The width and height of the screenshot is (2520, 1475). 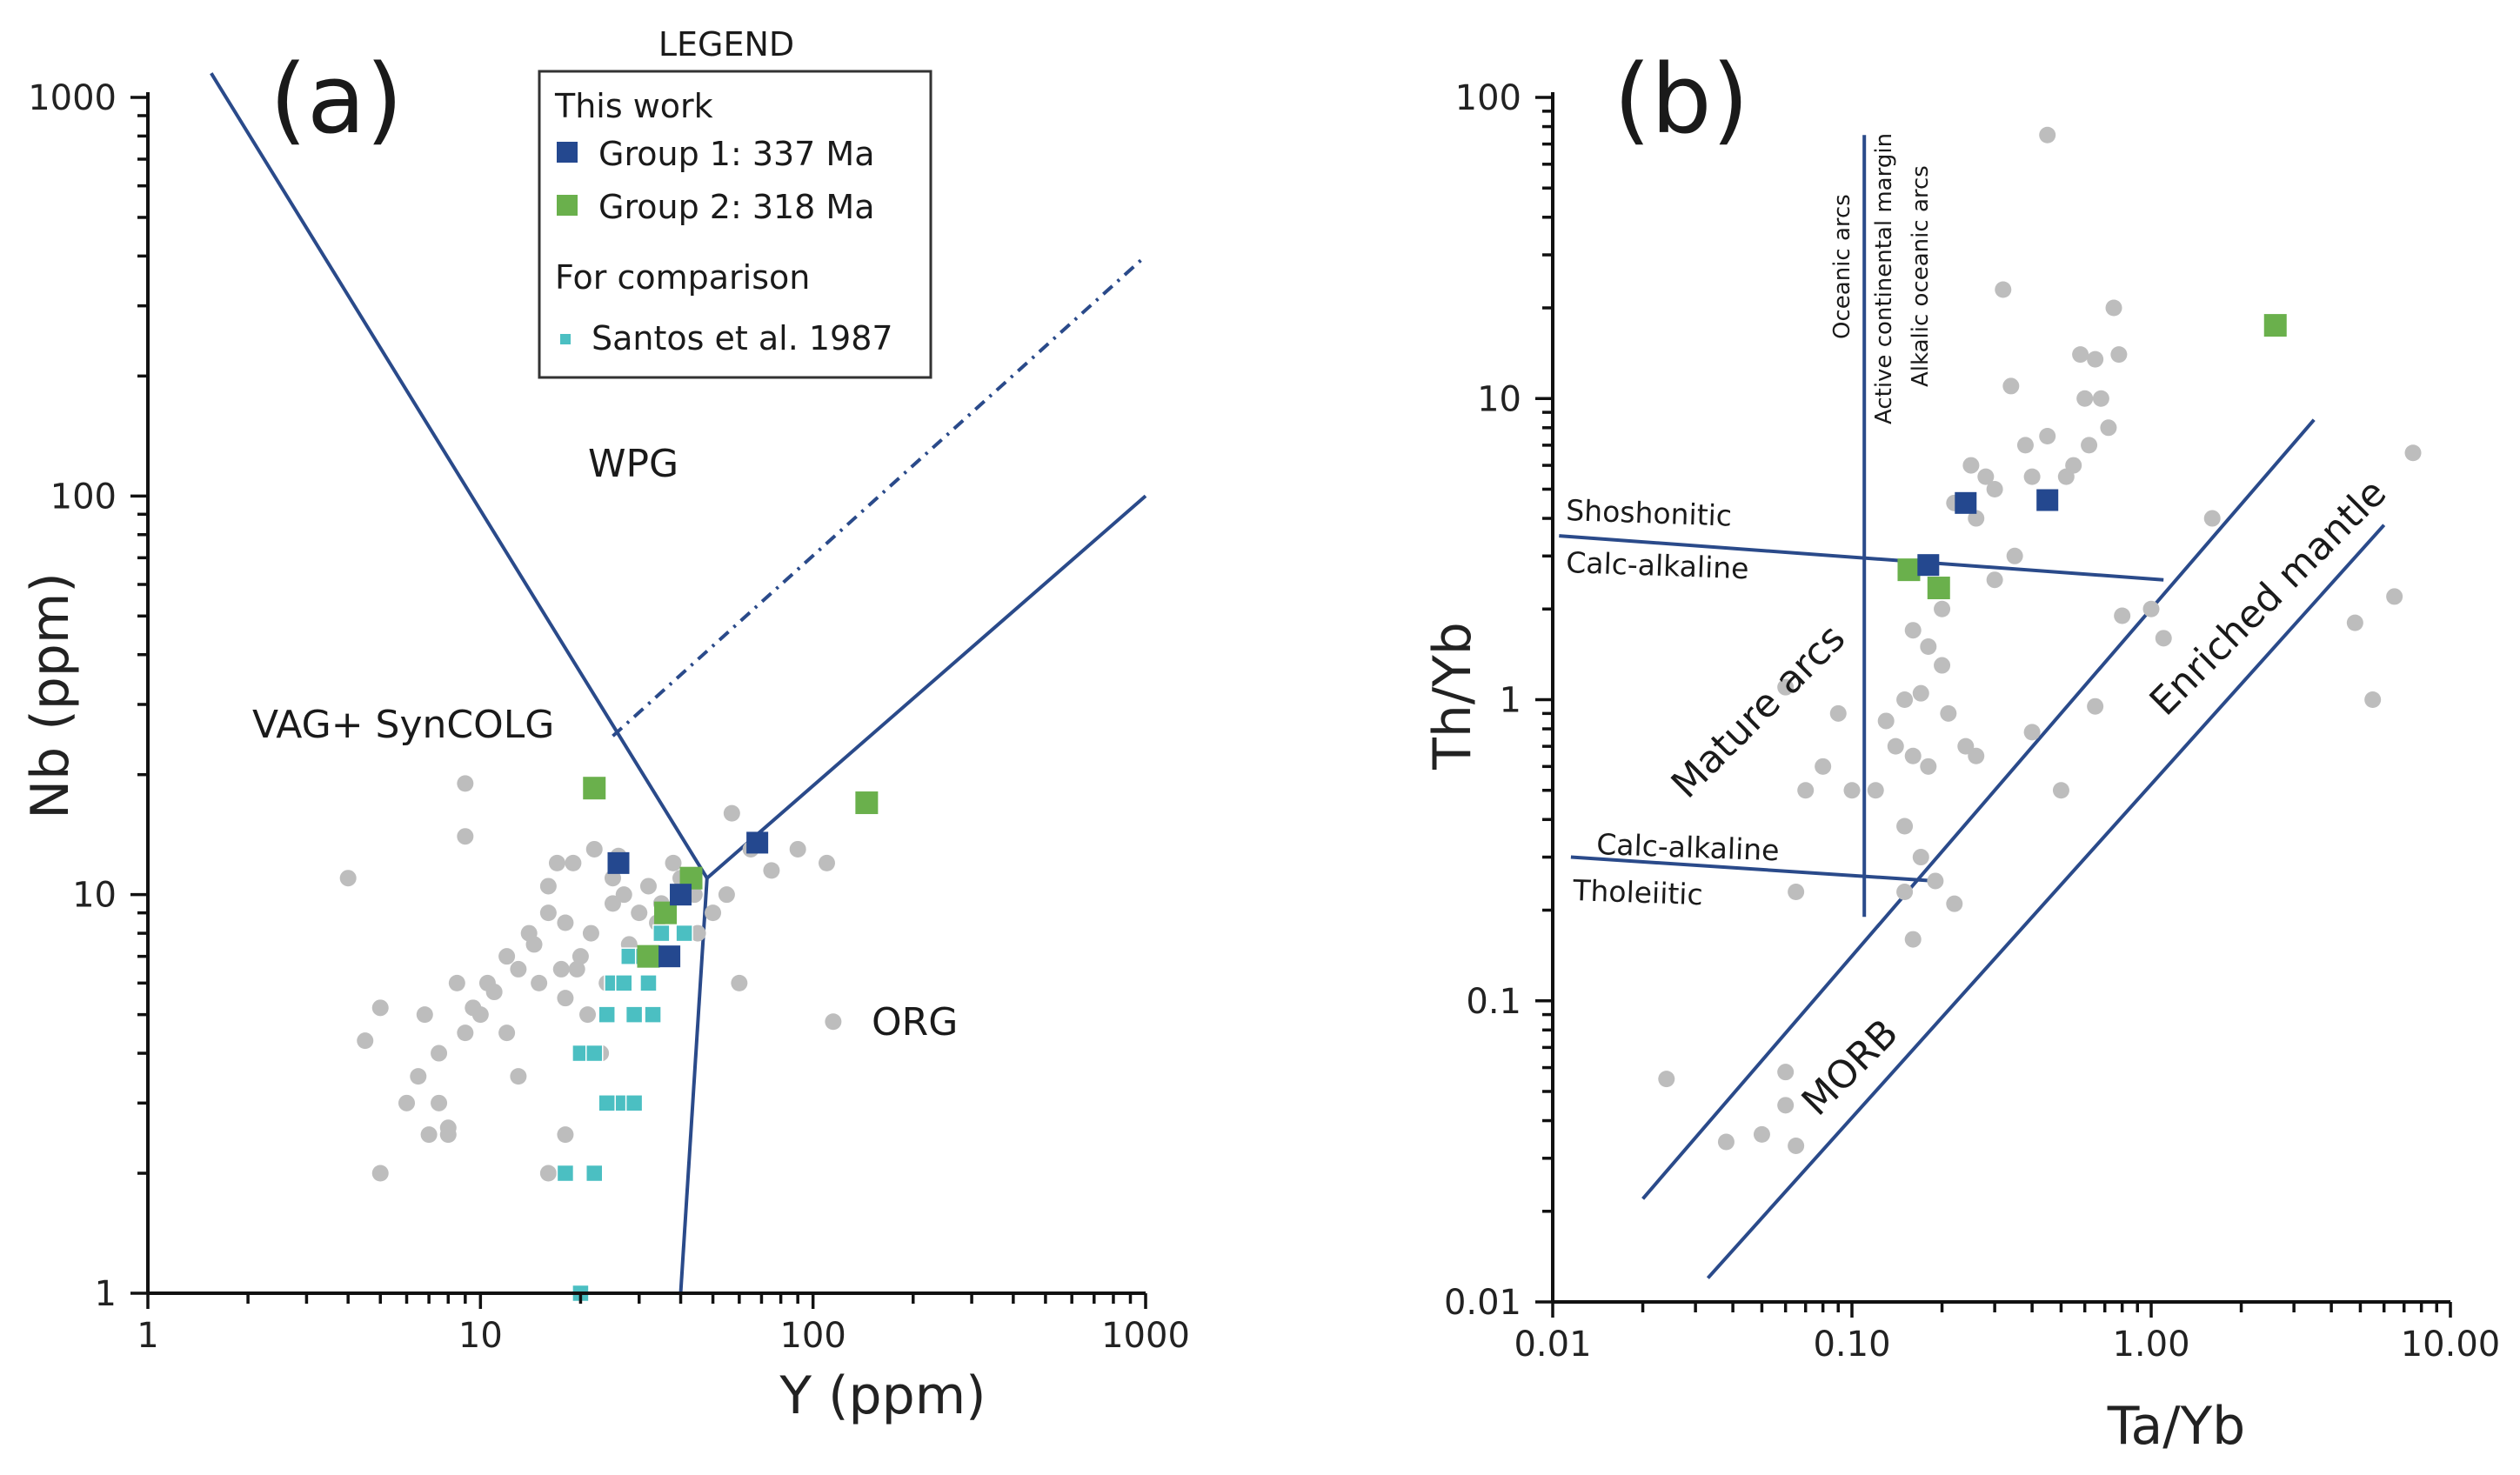 What do you see at coordinates (403, 725) in the screenshot?
I see `region-label-vag: VAG+ SynCOLG` at bounding box center [403, 725].